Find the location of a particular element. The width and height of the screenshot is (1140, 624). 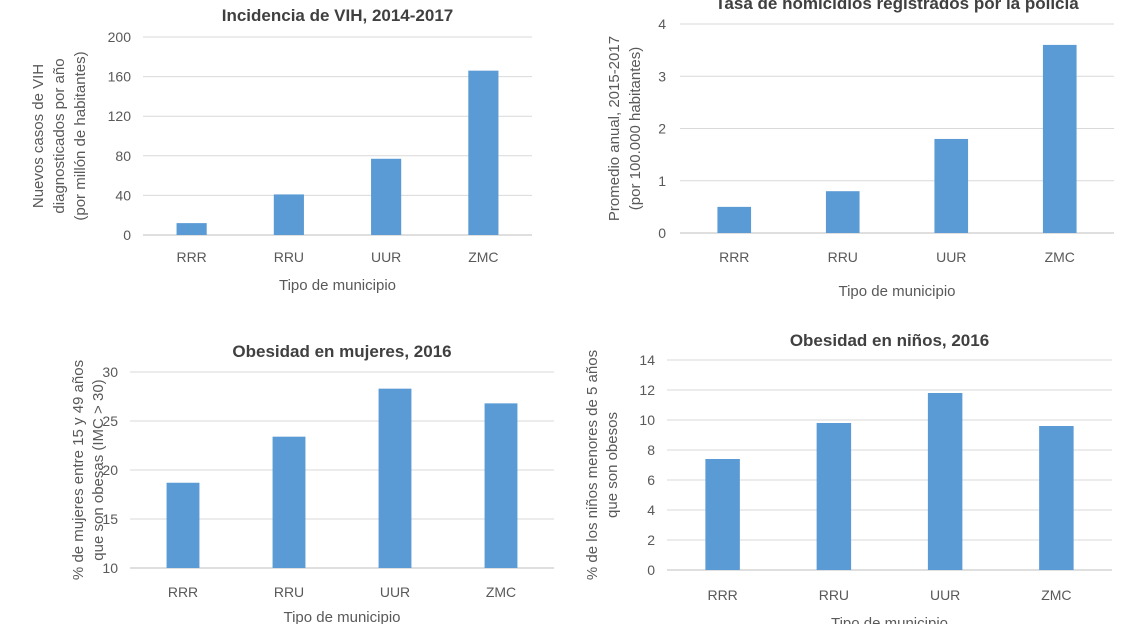

y-tick-label: 1 is located at coordinates (662, 181).